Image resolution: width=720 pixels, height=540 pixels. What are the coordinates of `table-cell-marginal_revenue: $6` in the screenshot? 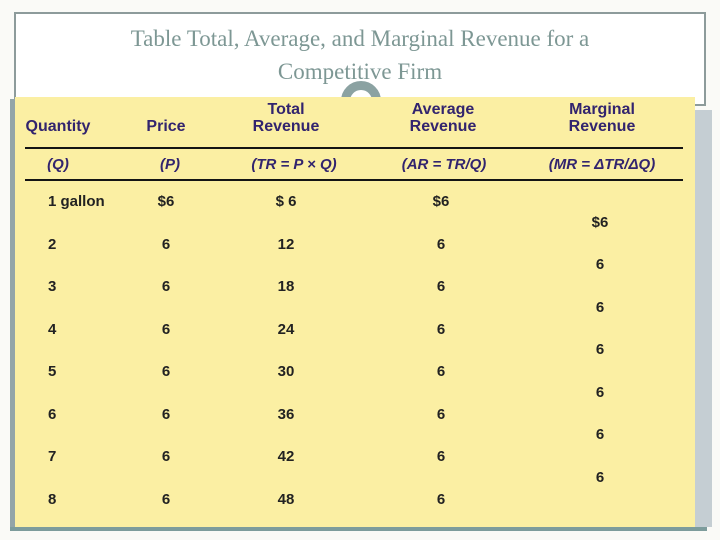 It's located at (600, 222).